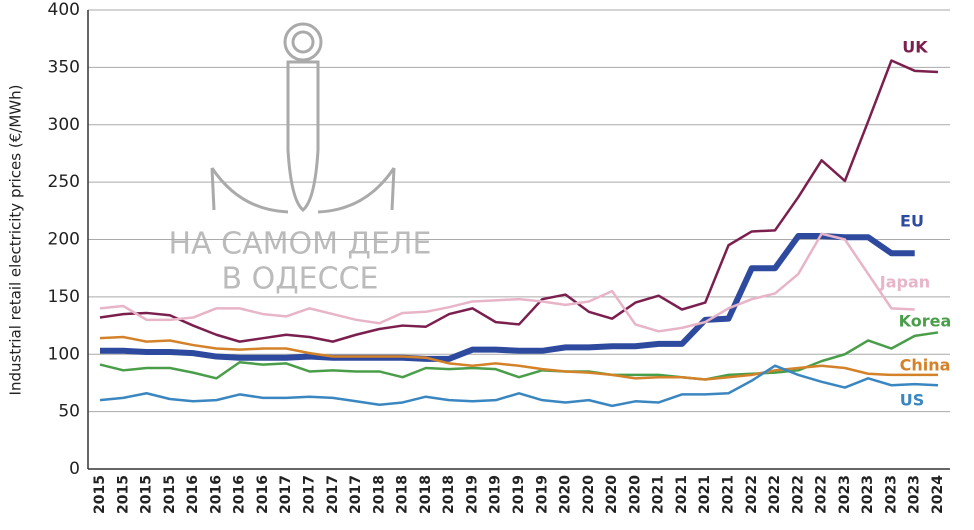 The height and width of the screenshot is (530, 974). Describe the element at coordinates (300, 279) in the screenshot. I see `watermark-text: В ОДЕССЕ` at that location.